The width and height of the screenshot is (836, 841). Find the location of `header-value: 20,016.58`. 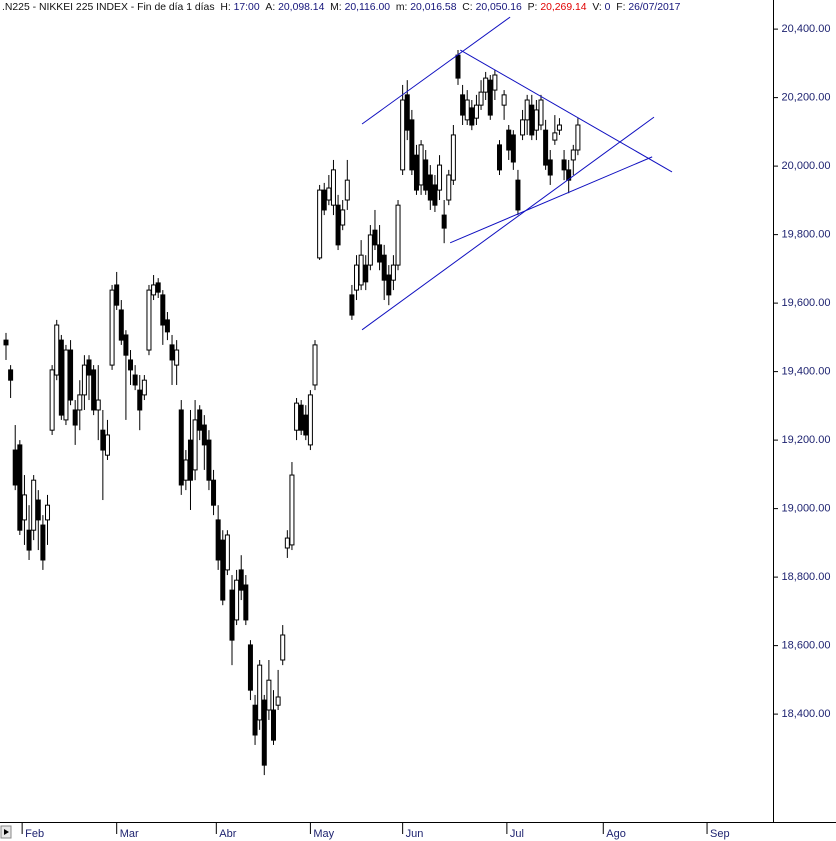

header-value: 20,016.58 is located at coordinates (433, 7).